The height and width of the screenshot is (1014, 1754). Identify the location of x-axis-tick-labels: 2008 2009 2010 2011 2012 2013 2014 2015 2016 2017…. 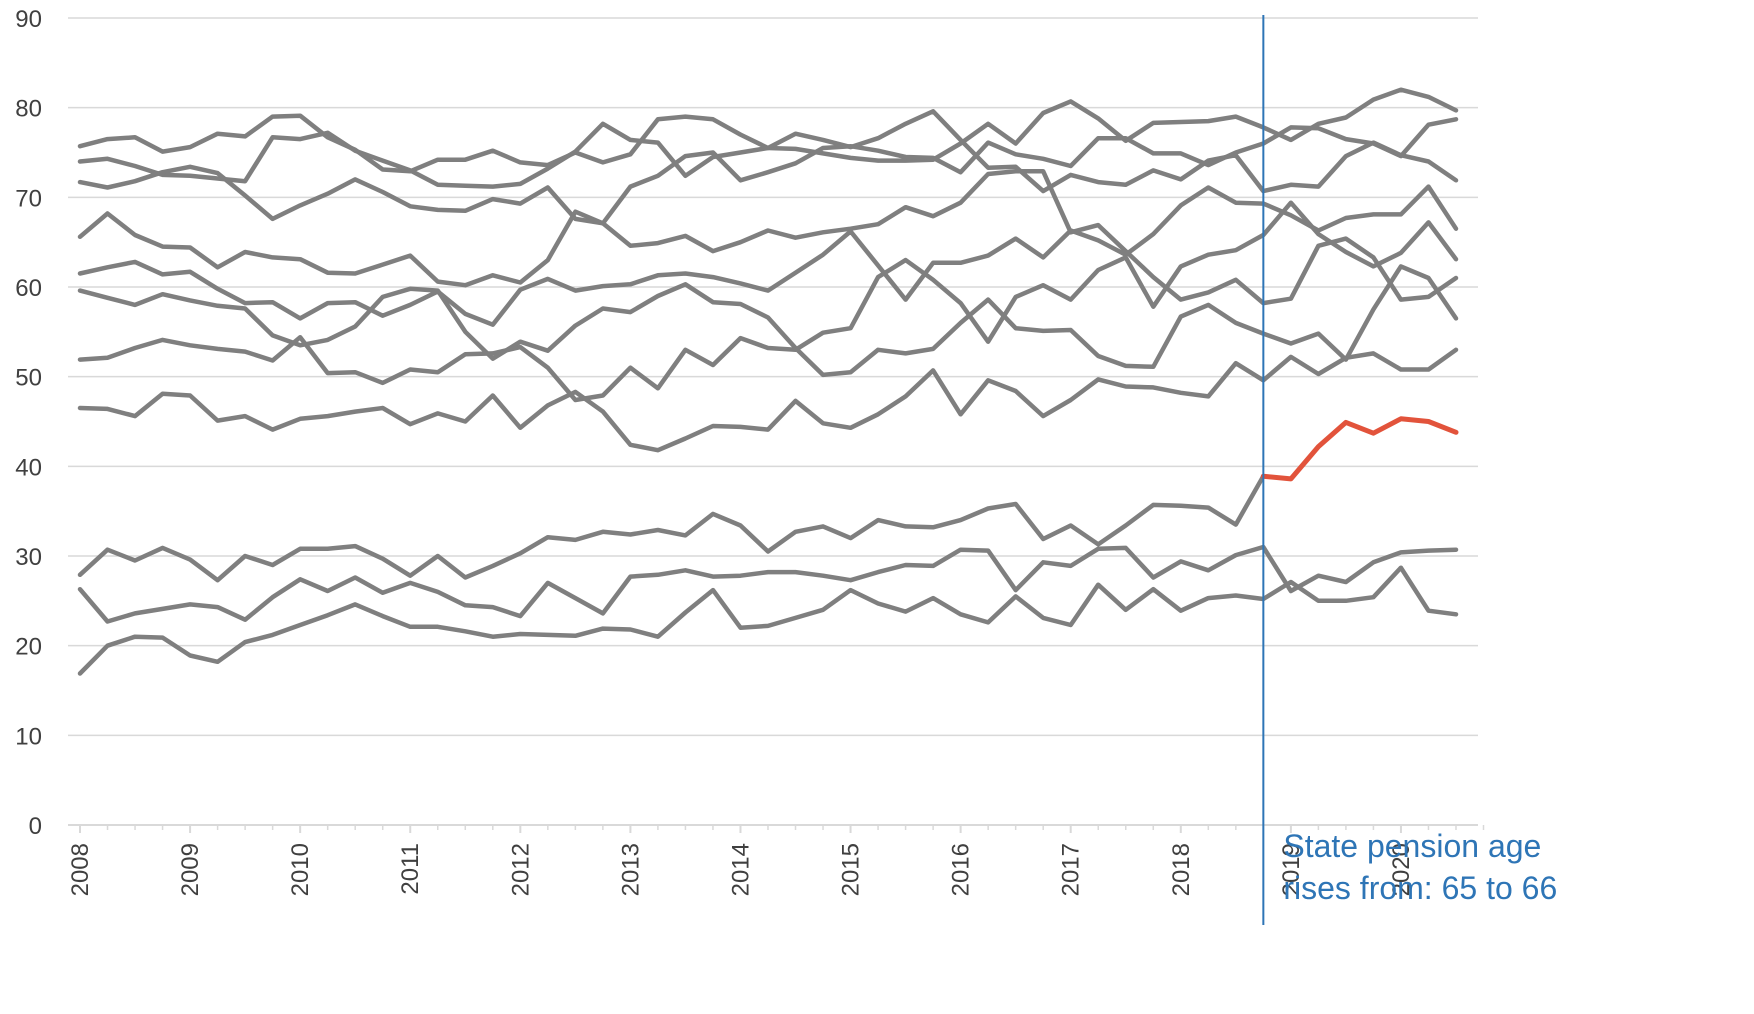
(741, 869).